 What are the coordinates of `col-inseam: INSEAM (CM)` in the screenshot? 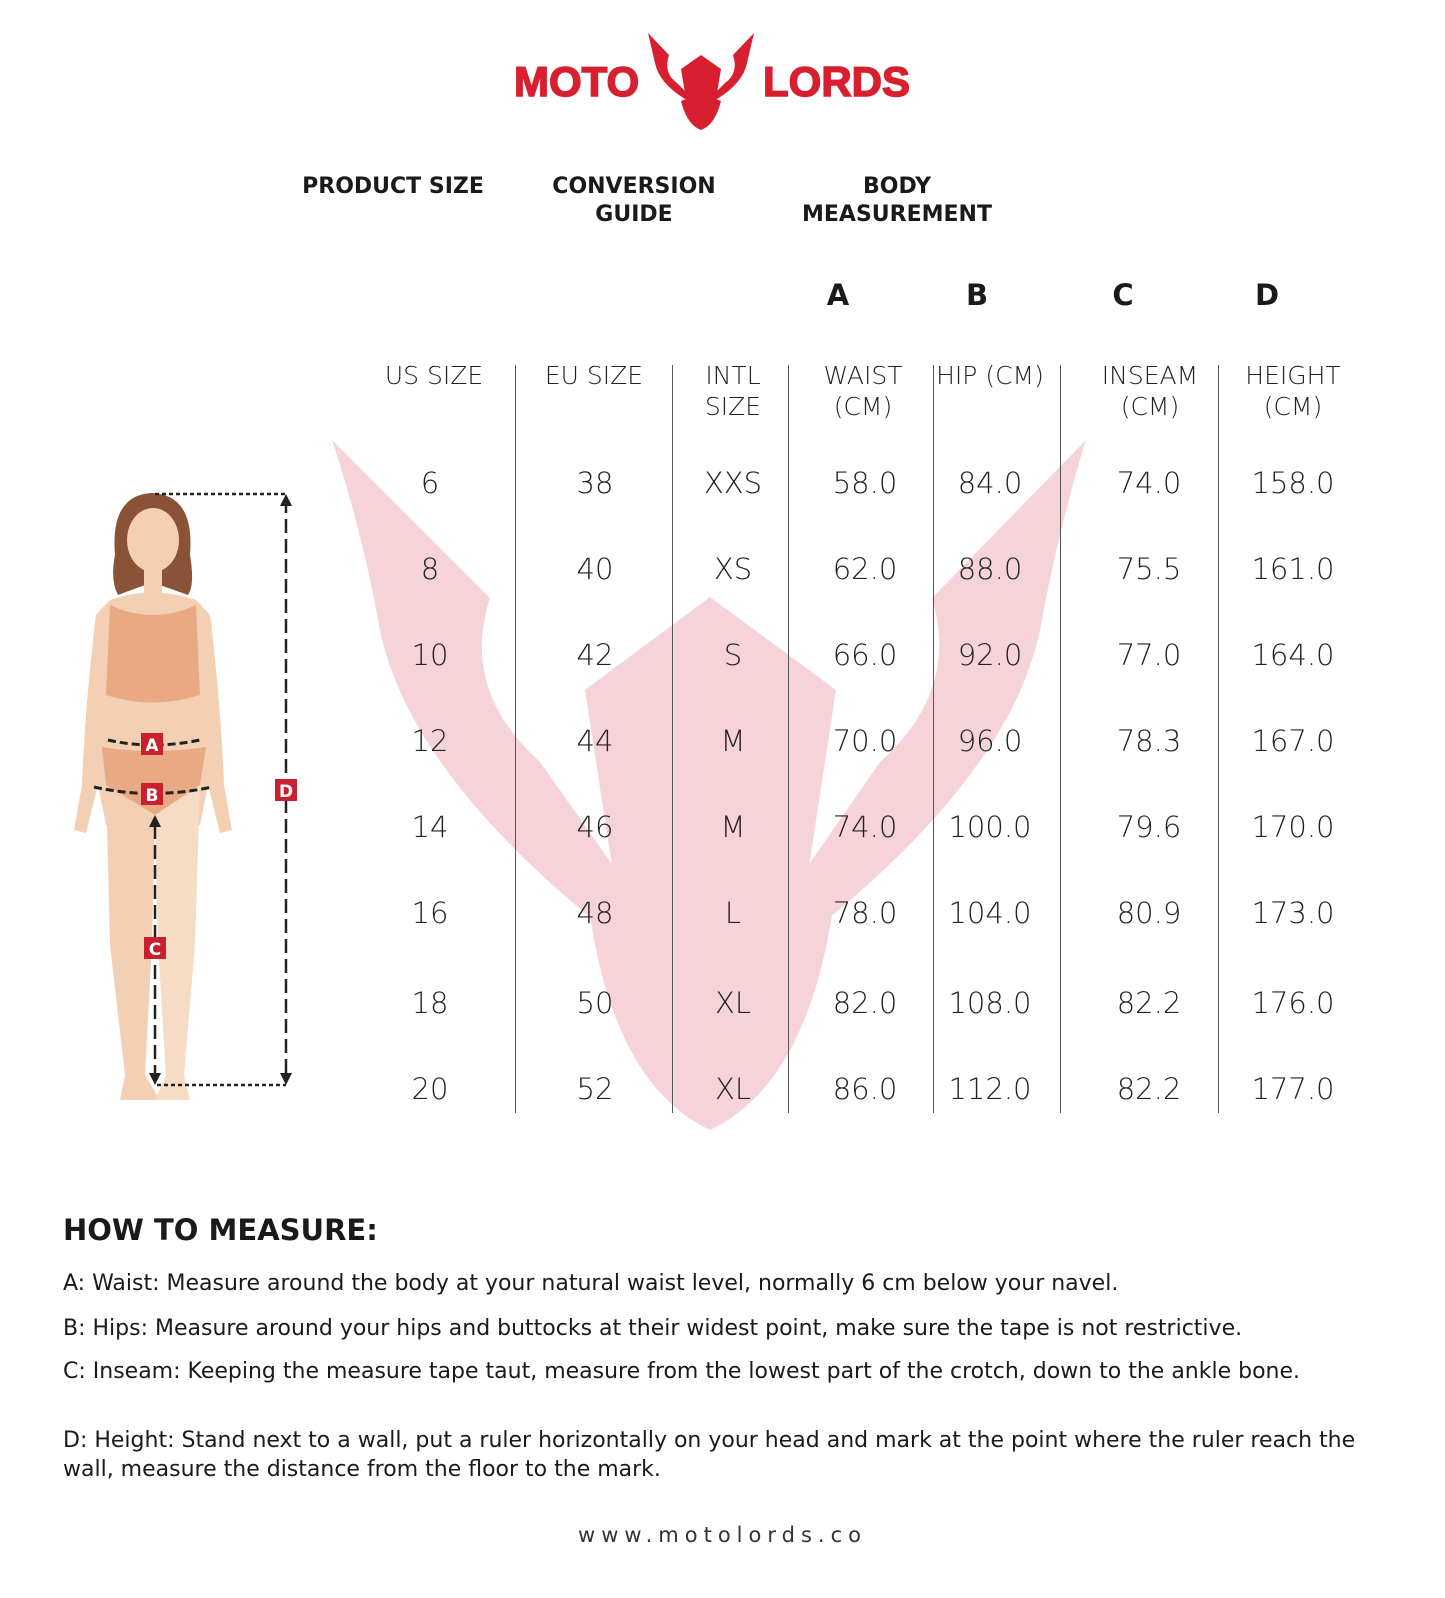 It's located at (1150, 391).